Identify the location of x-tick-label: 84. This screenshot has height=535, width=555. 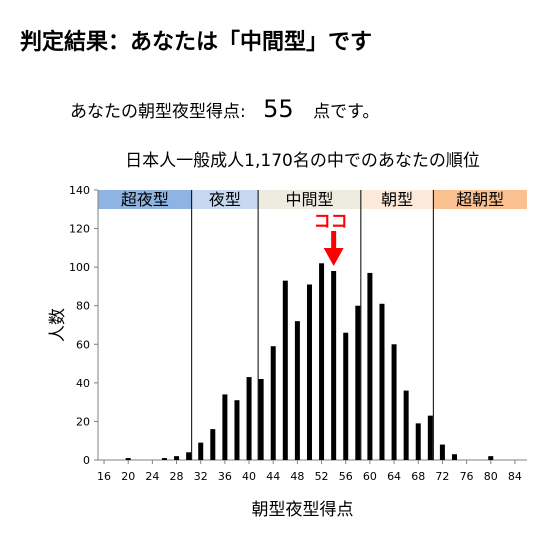
(515, 476).